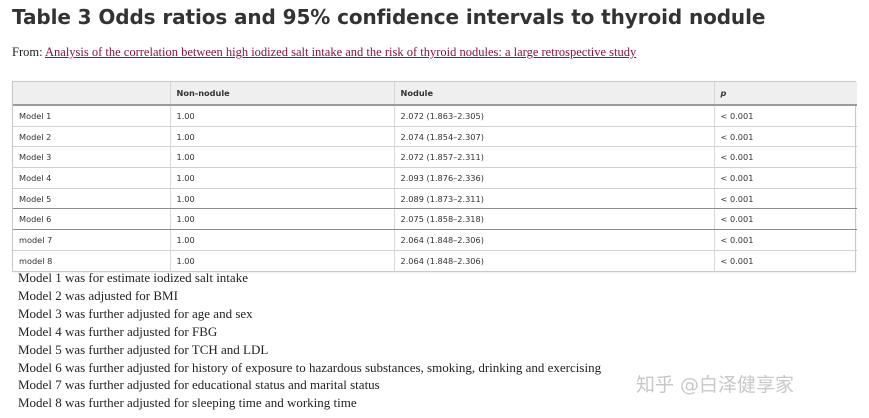 The width and height of the screenshot is (869, 418). Describe the element at coordinates (92, 199) in the screenshot. I see `cell-model: Model 5` at that location.